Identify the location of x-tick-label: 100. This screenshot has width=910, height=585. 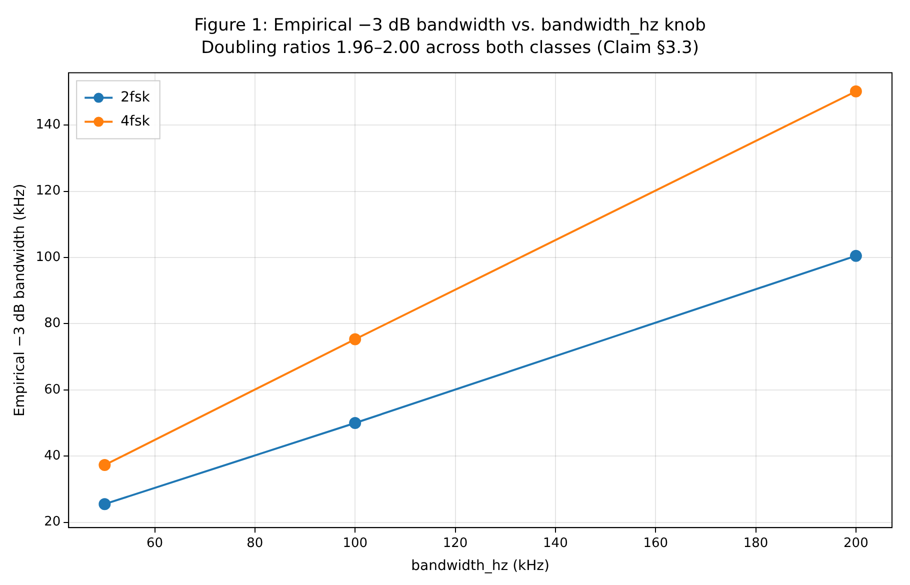
(355, 543).